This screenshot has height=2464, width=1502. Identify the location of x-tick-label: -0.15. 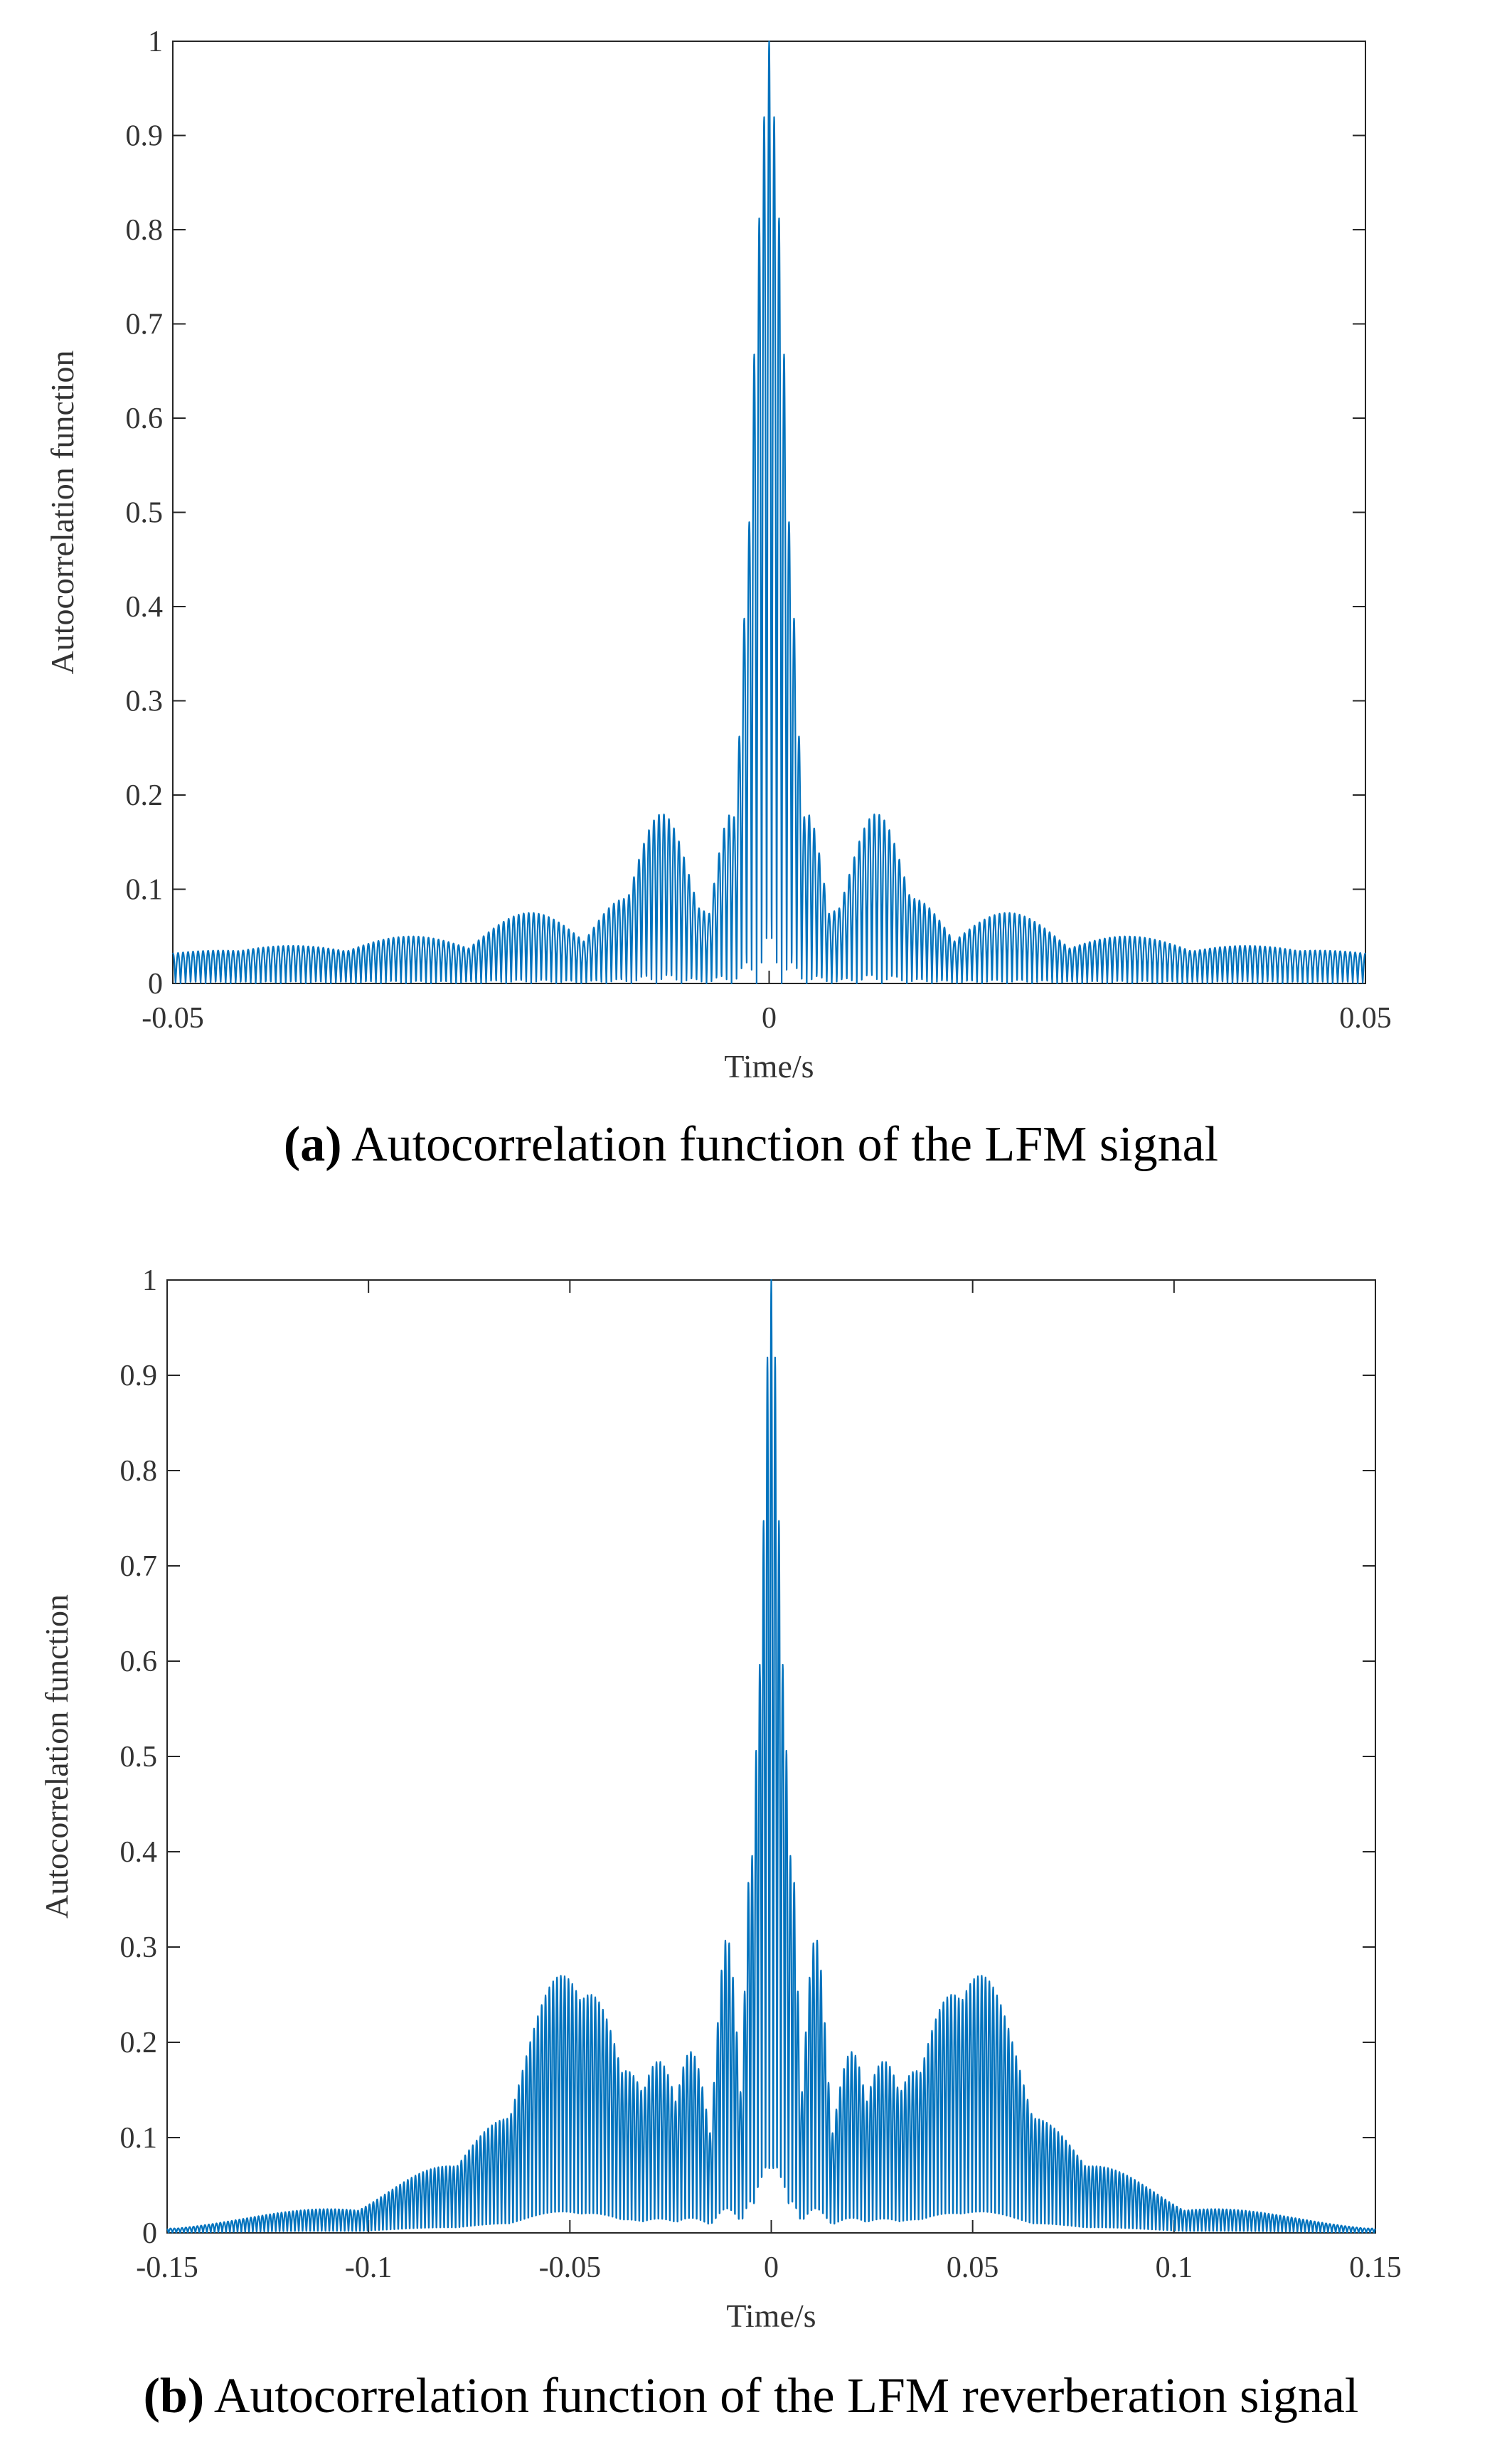
(167, 2267).